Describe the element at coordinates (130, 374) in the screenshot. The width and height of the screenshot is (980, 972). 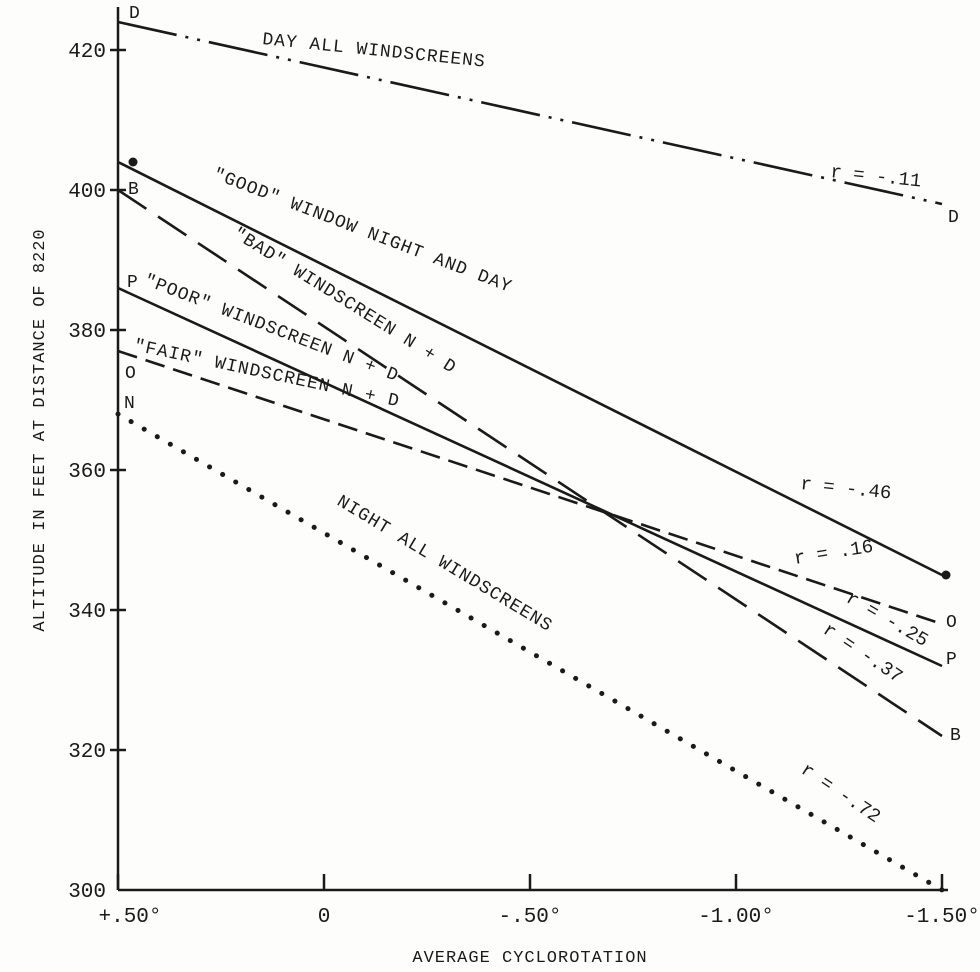
I see `start-marker-fair: O` at that location.